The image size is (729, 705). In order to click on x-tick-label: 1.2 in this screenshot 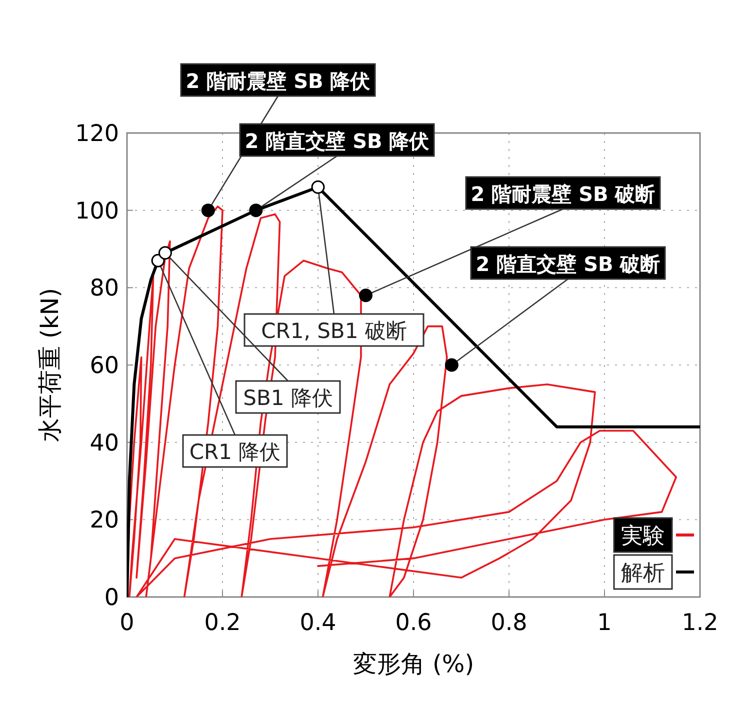, I will do `click(700, 623)`.